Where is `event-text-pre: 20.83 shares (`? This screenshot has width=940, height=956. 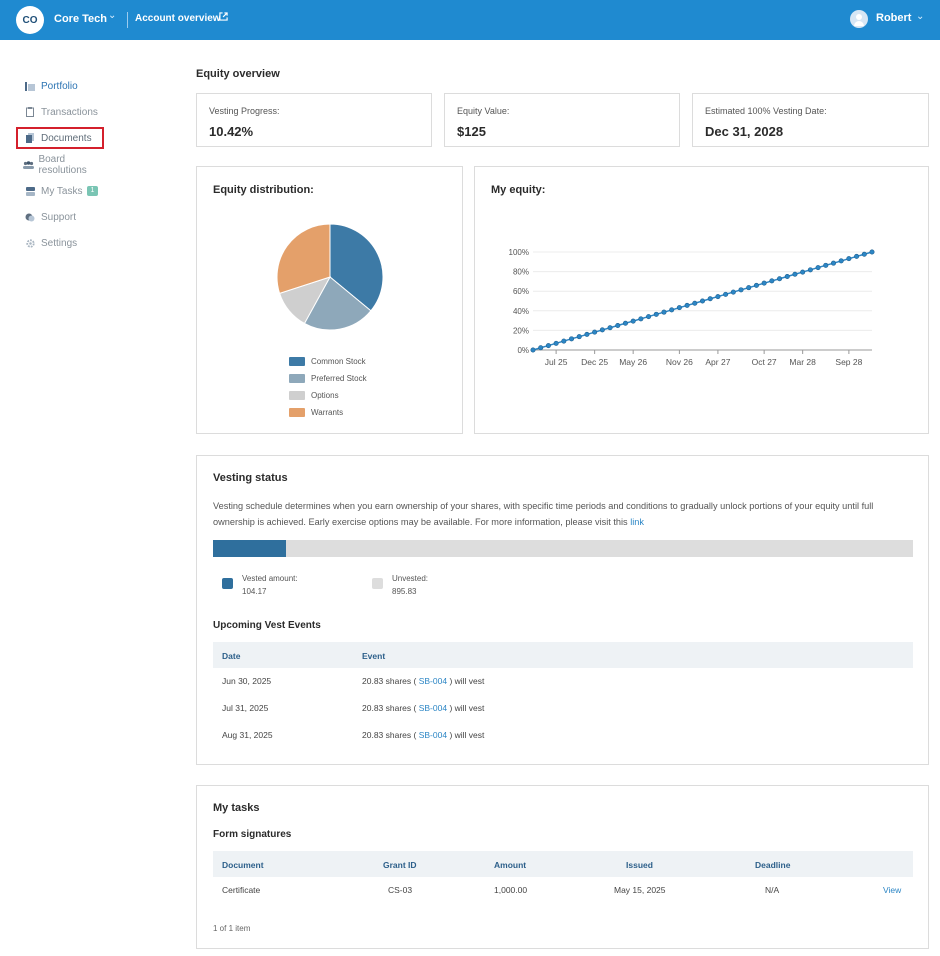 event-text-pre: 20.83 shares ( is located at coordinates (389, 708).